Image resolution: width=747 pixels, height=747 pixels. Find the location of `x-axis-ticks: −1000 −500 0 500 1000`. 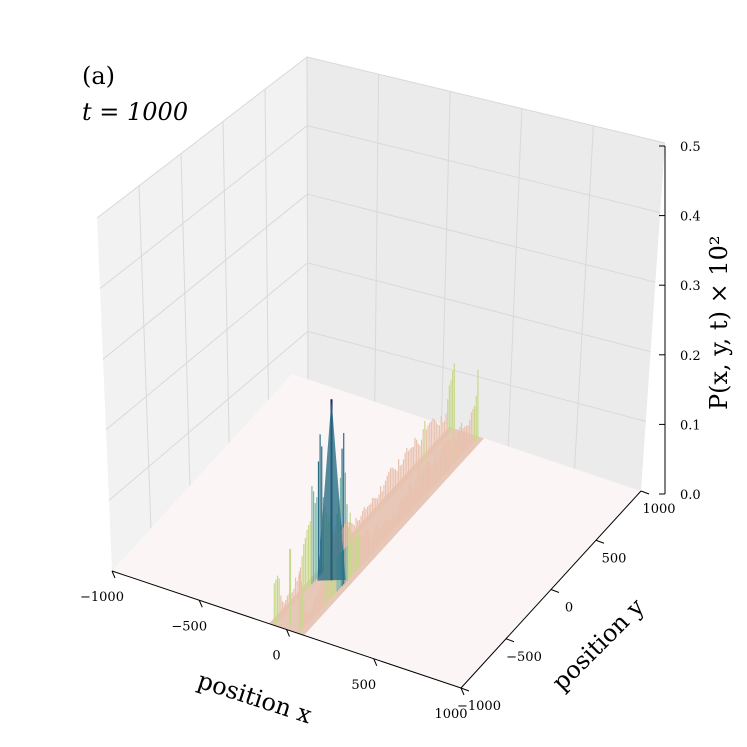

x-axis-ticks: −1000 −500 0 500 1000 is located at coordinates (274, 646).